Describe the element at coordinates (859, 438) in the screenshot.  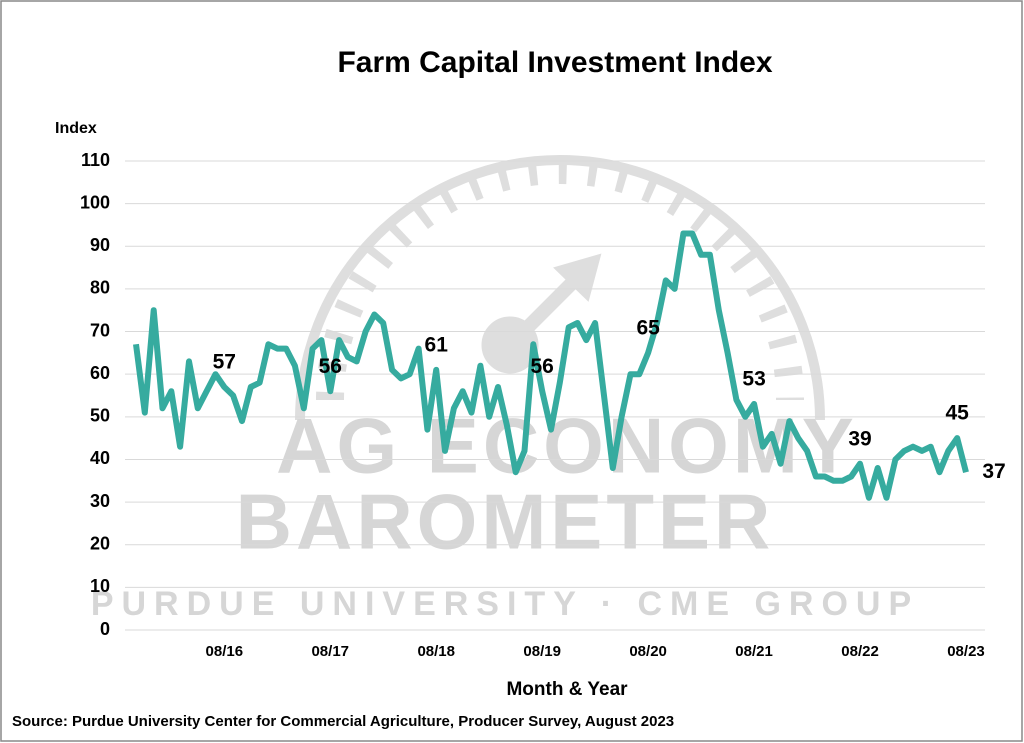
I see `data-label: 39` at that location.